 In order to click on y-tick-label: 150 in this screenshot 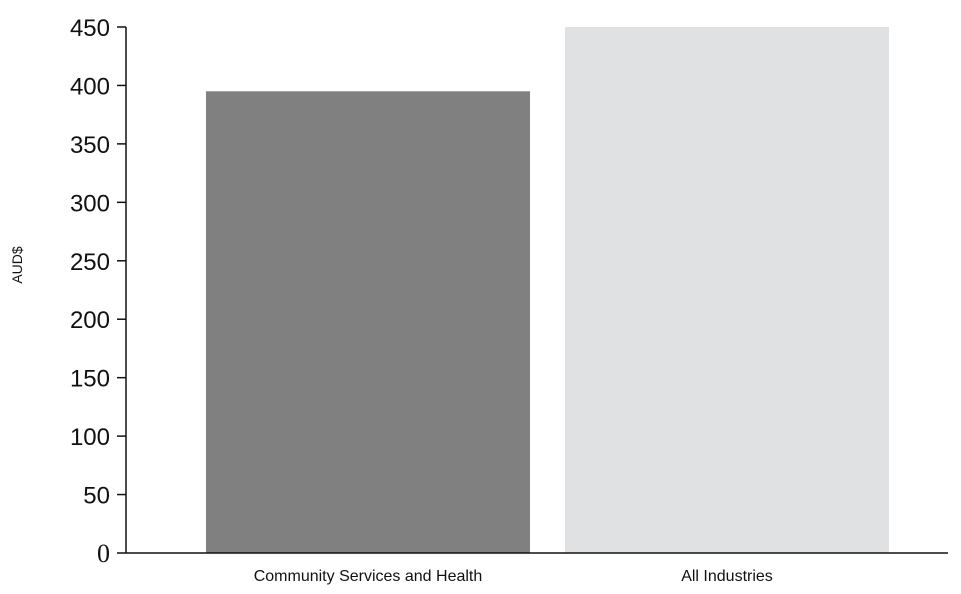, I will do `click(90, 379)`.